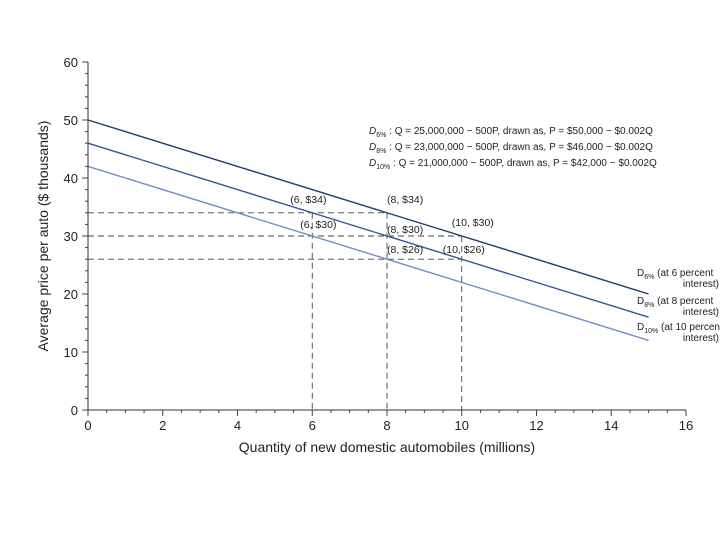 Image resolution: width=720 pixels, height=540 pixels. Describe the element at coordinates (74, 410) in the screenshot. I see `y-tick-label: 0` at that location.